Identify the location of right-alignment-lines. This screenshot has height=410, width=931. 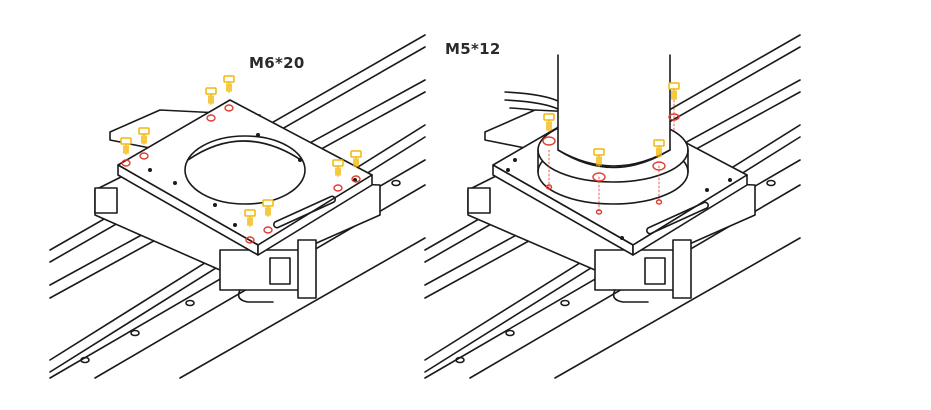
(611, 156).